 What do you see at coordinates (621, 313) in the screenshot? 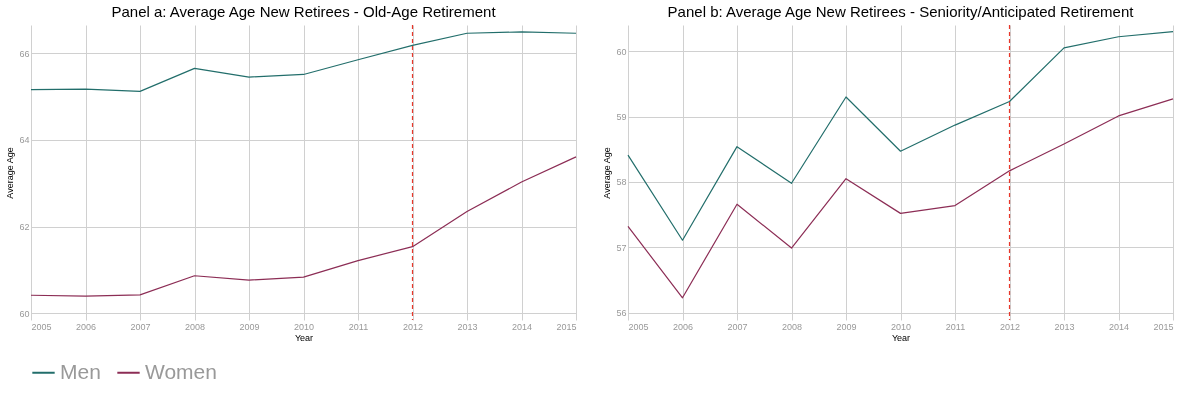
I see `y-tick-label: 56` at bounding box center [621, 313].